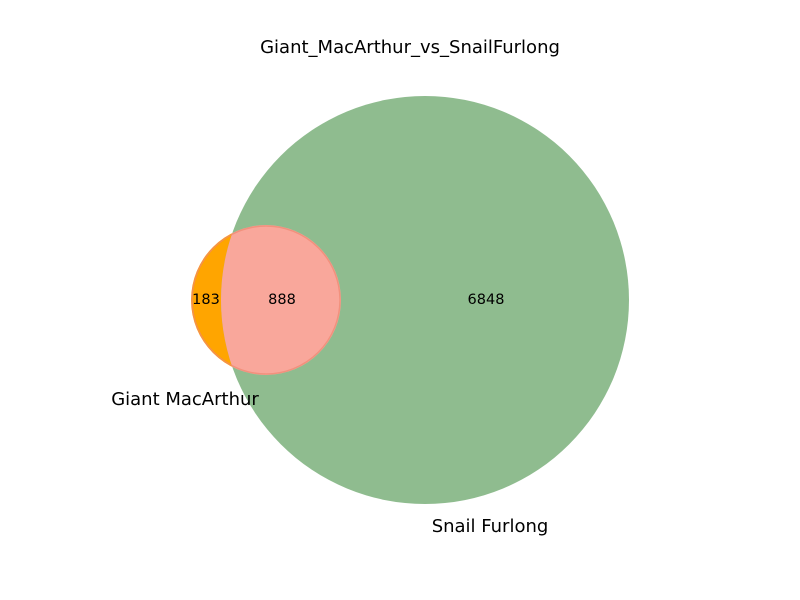 The image size is (800, 600). What do you see at coordinates (410, 47) in the screenshot?
I see `diagram-title: Giant_MacArthur_vs_SnailFurlong` at bounding box center [410, 47].